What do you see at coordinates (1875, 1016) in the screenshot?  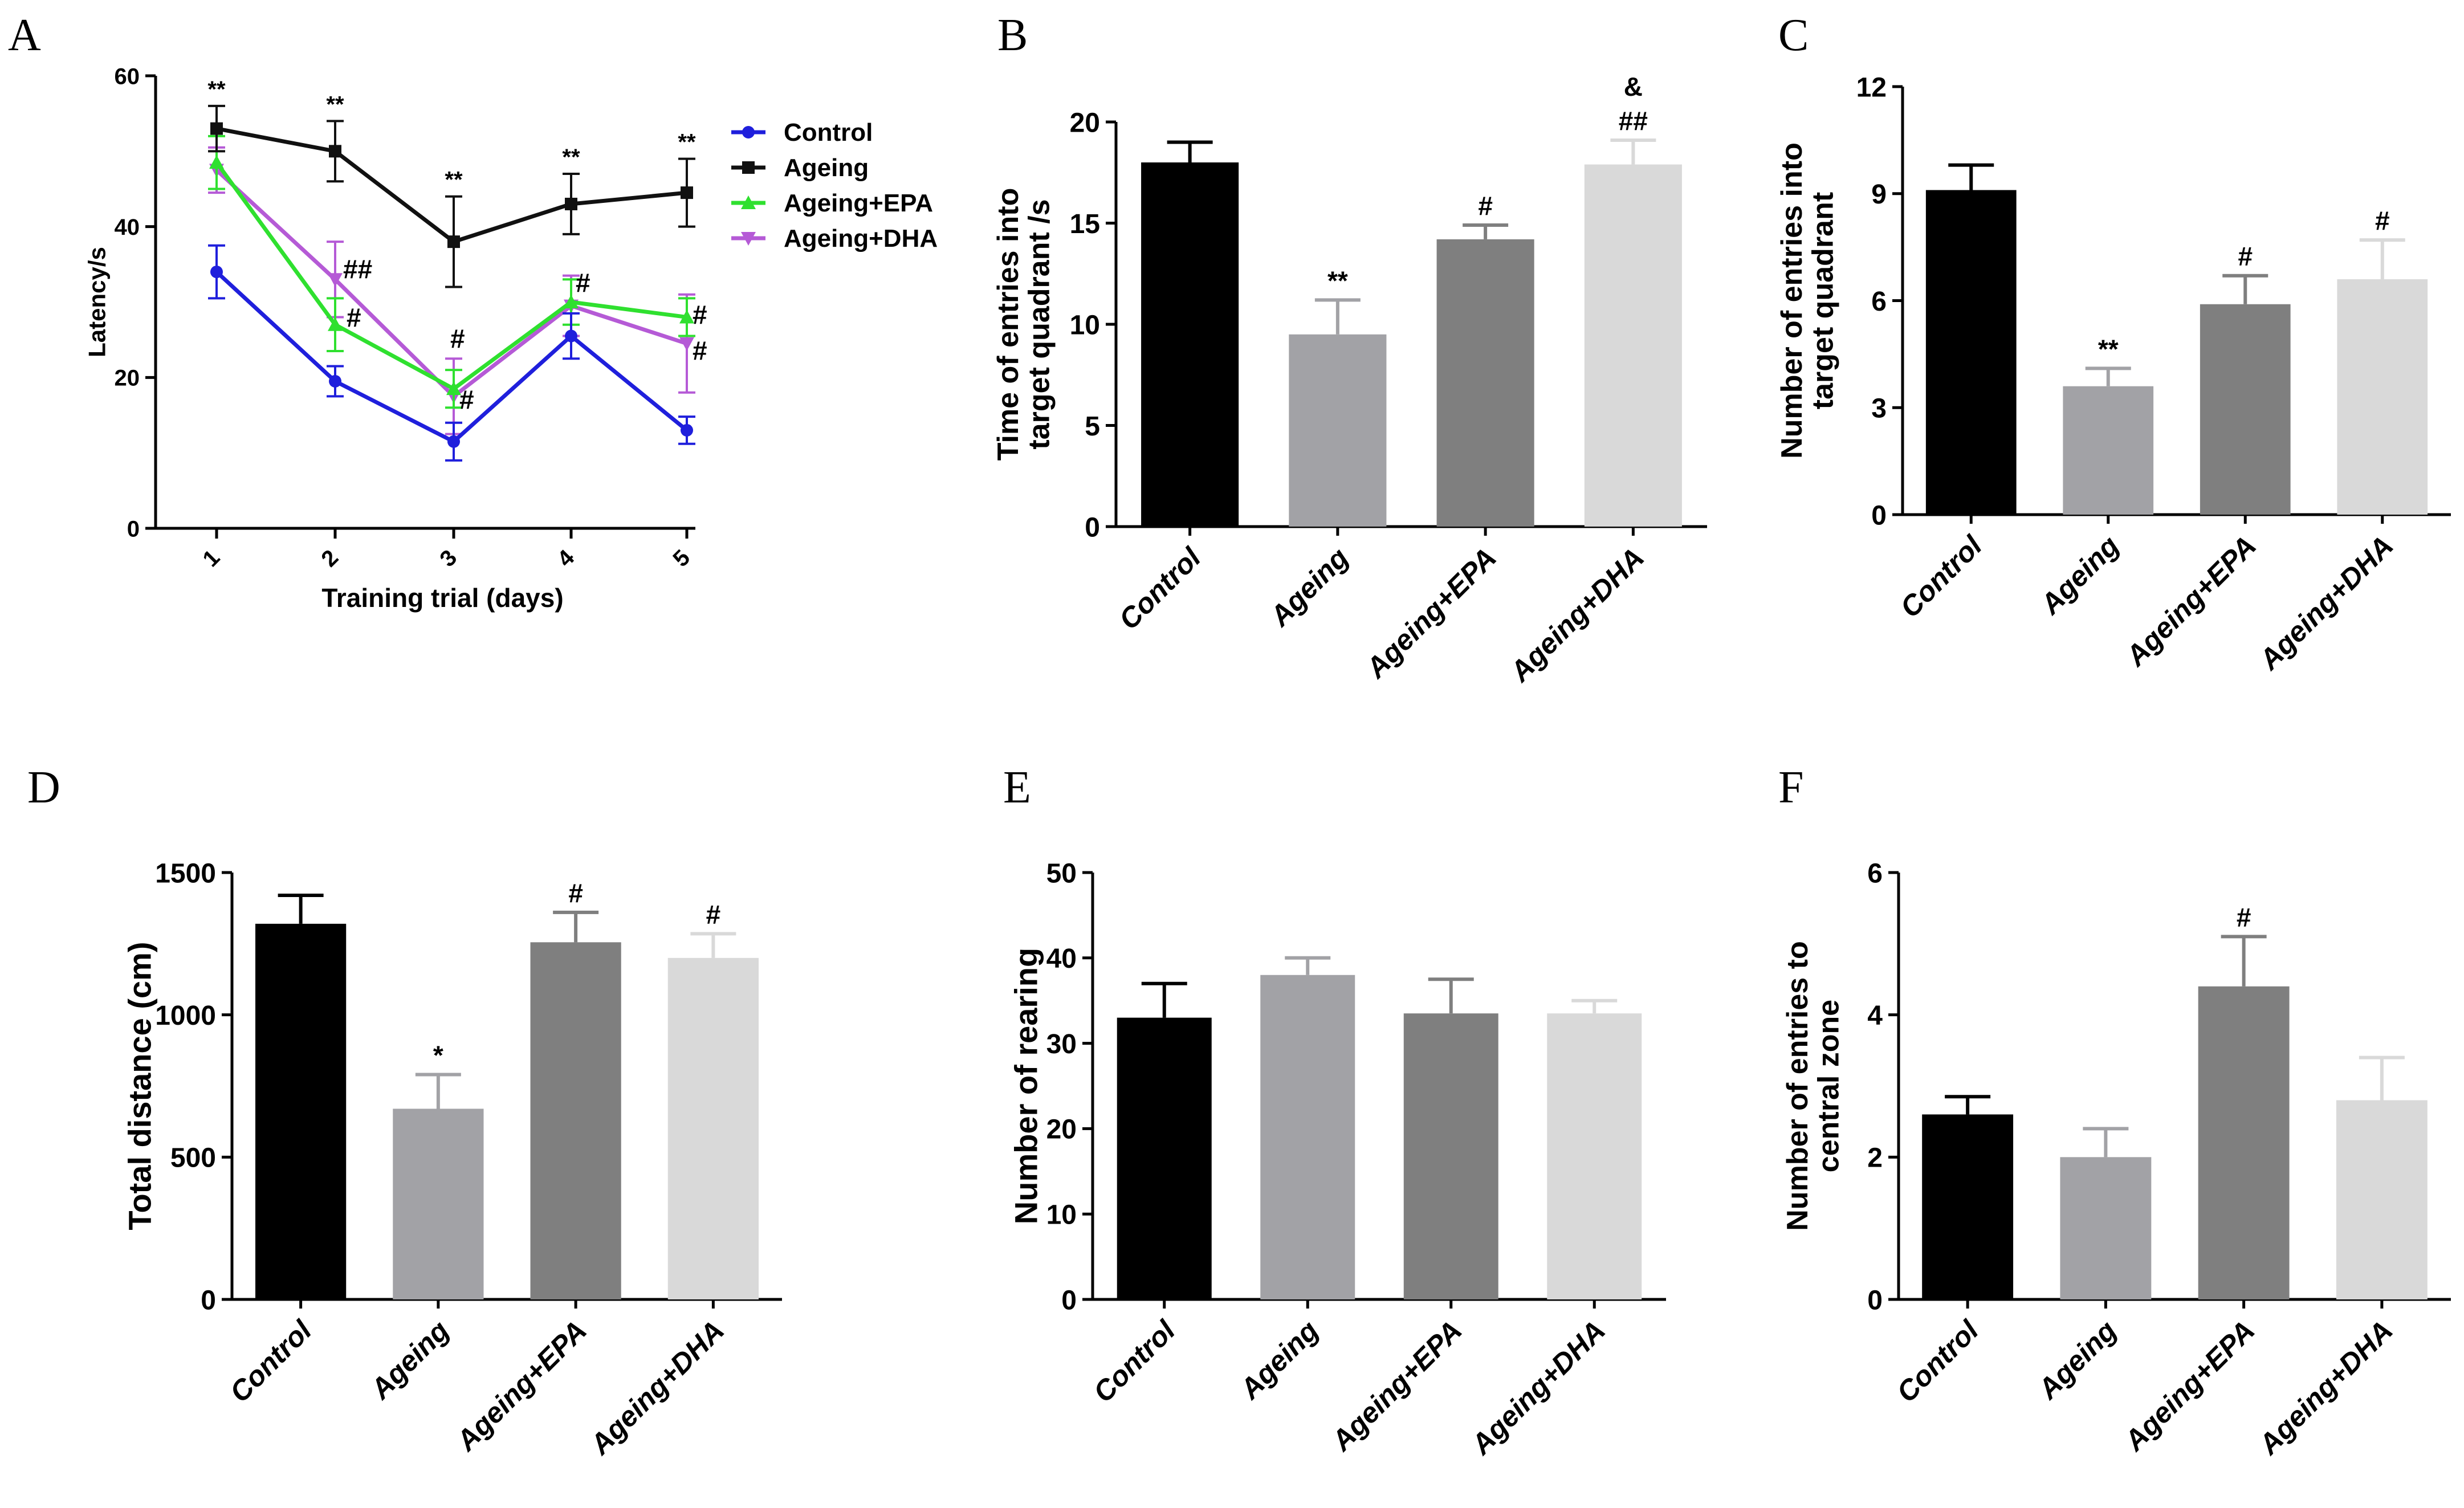 I see `panel-f-y-tick-label: 4` at bounding box center [1875, 1016].